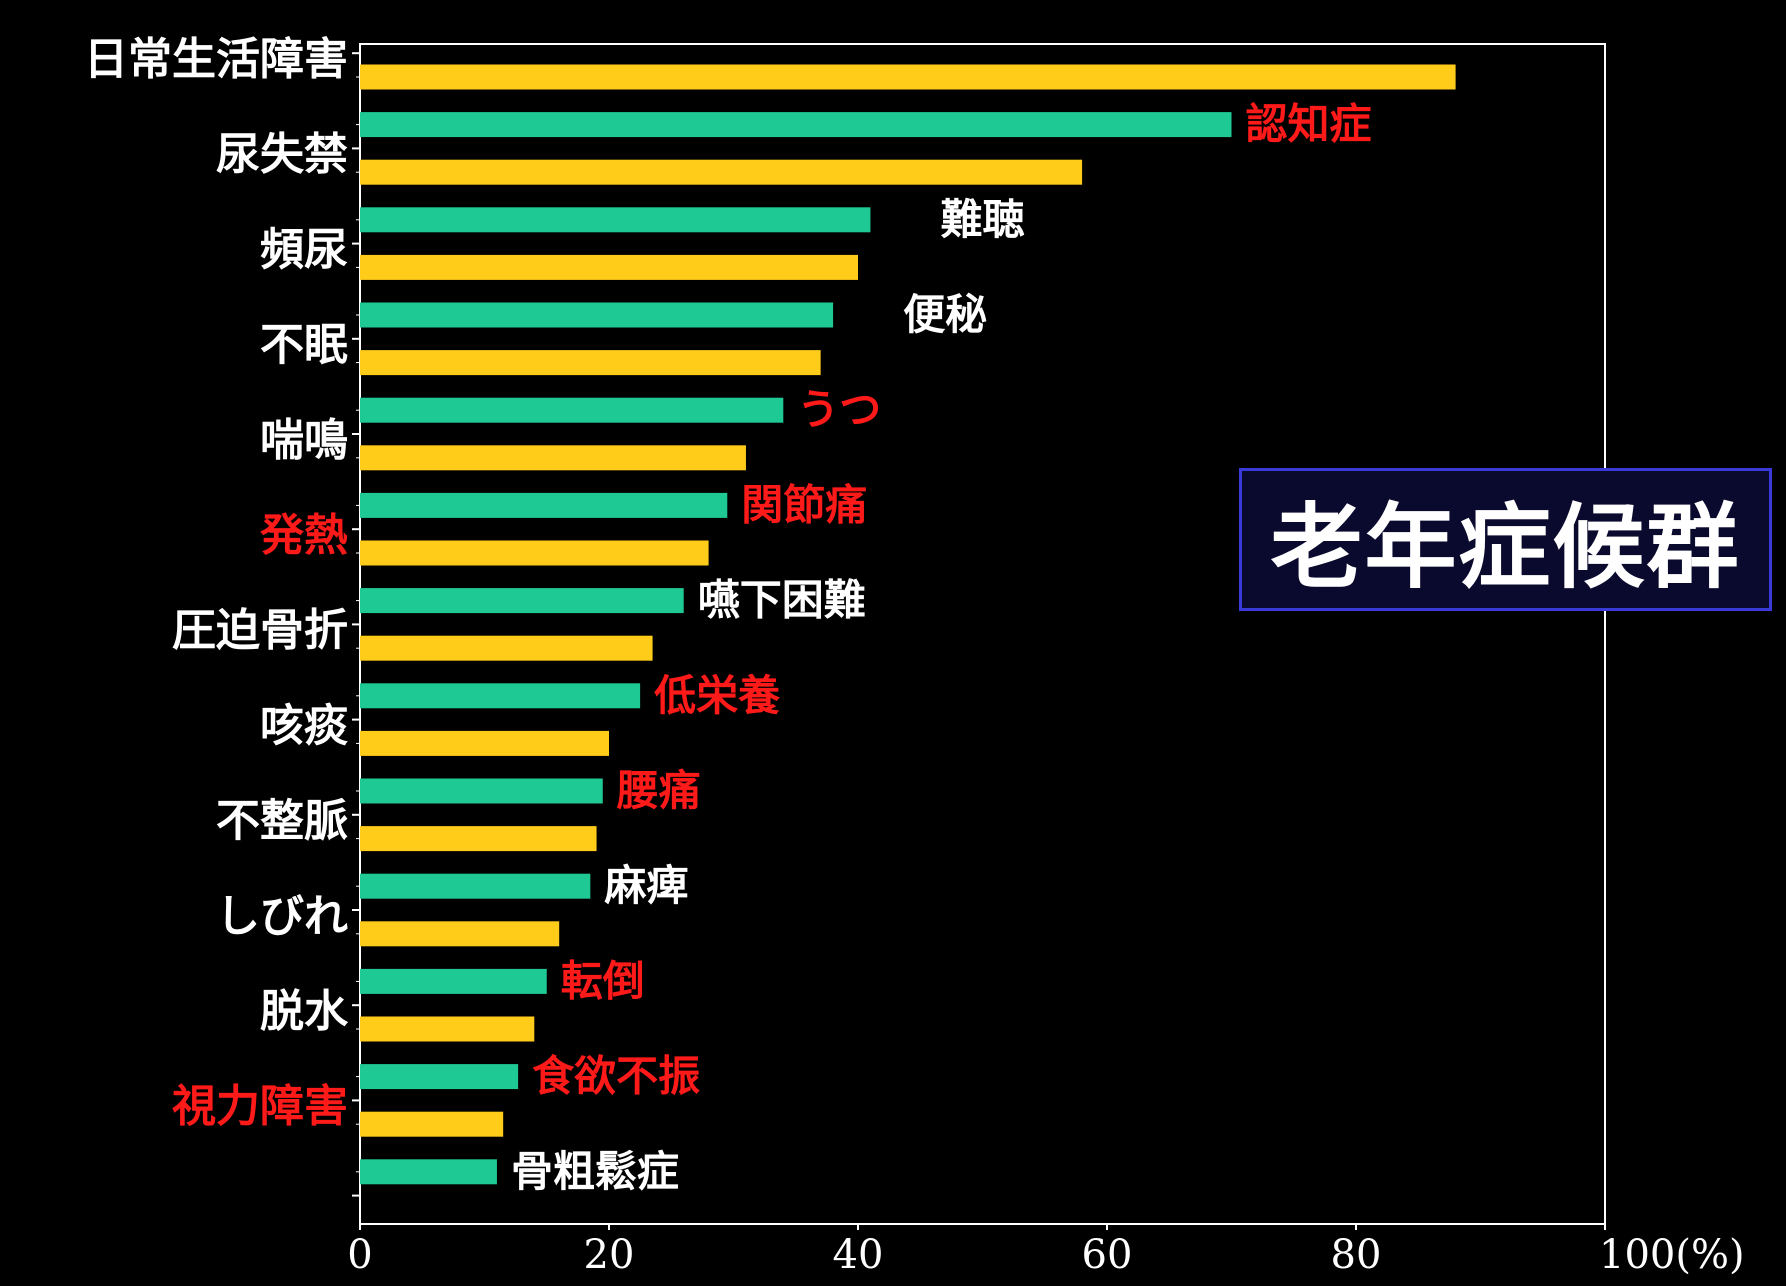 The height and width of the screenshot is (1286, 1786). What do you see at coordinates (282, 916) in the screenshot?
I see `category-label: しびれ` at bounding box center [282, 916].